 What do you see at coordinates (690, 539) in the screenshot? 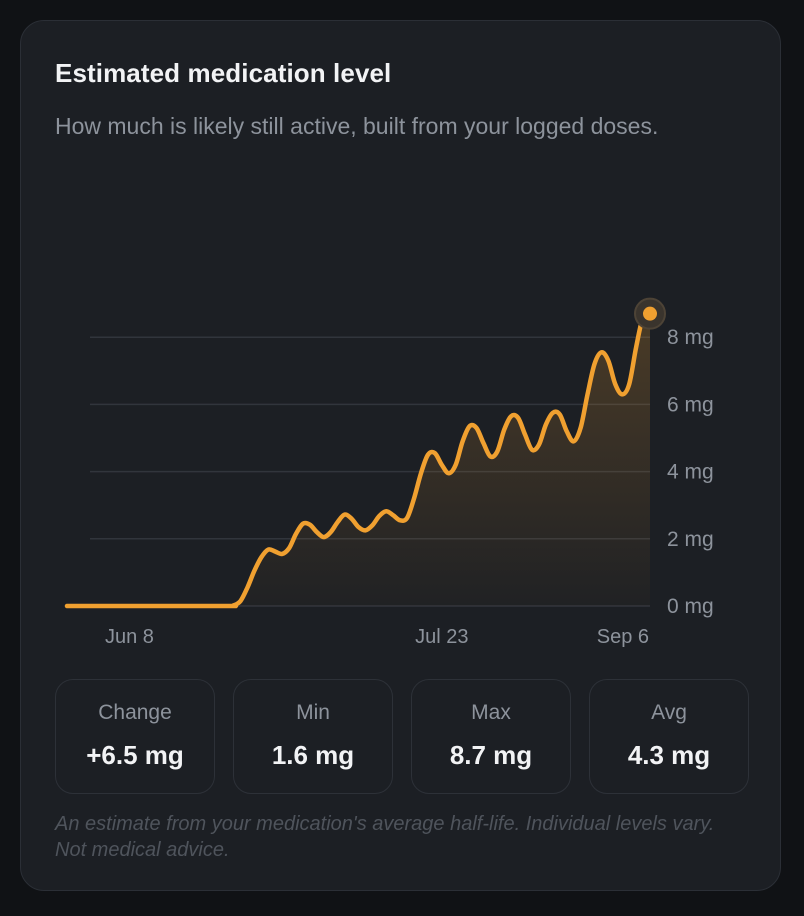
I see `y-tick-label: 2 mg` at bounding box center [690, 539].